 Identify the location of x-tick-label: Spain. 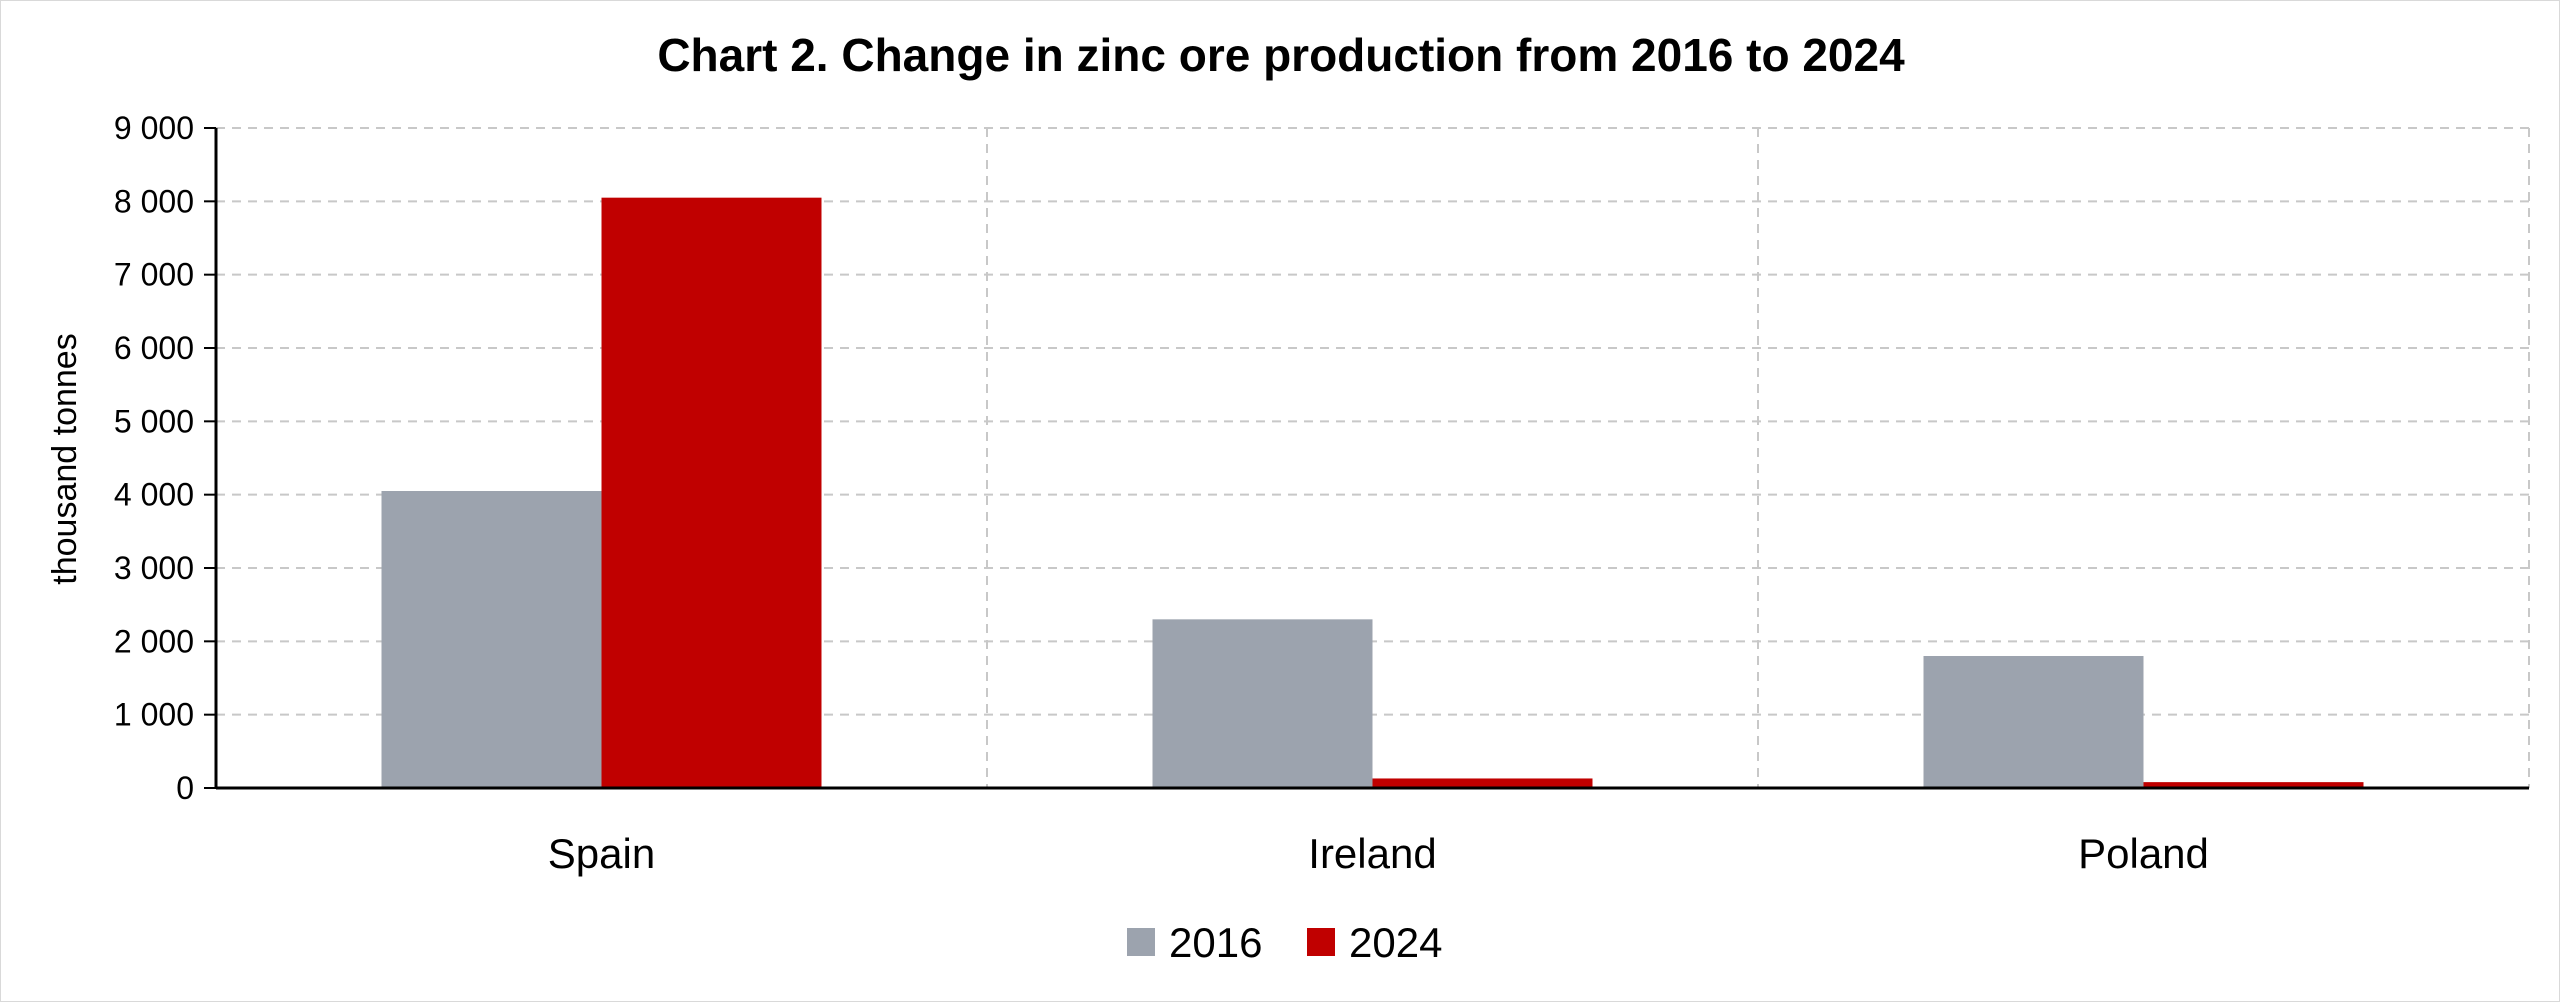
(601, 853).